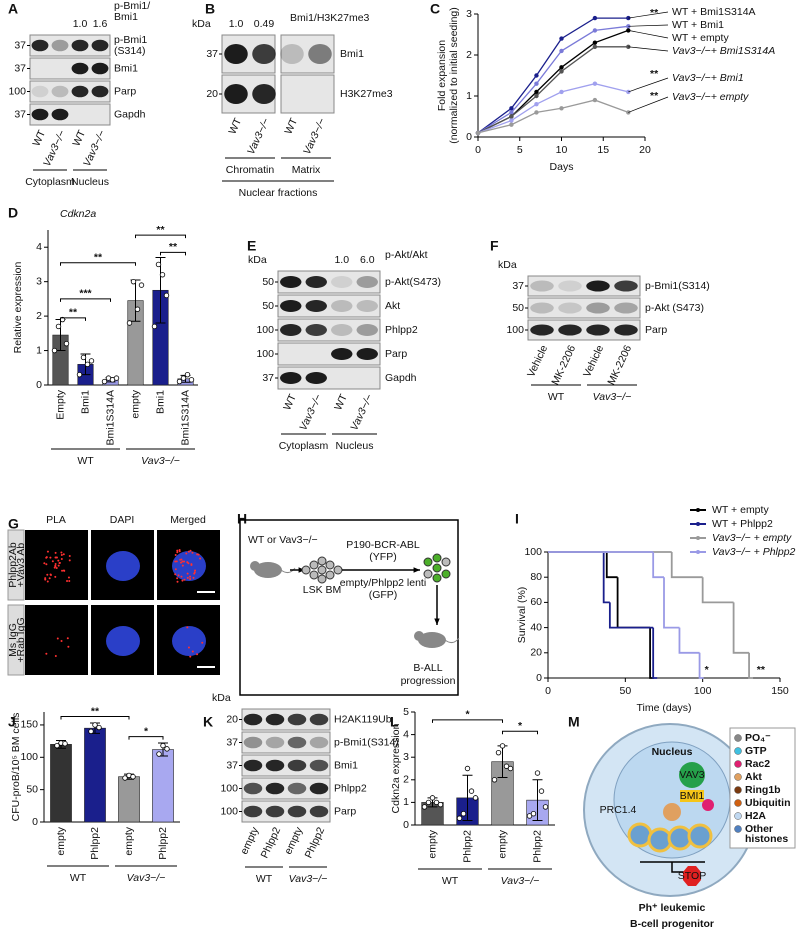 This screenshot has height=939, width=797. What do you see at coordinates (56, 565) in the screenshot?
I see `micrograph` at bounding box center [56, 565].